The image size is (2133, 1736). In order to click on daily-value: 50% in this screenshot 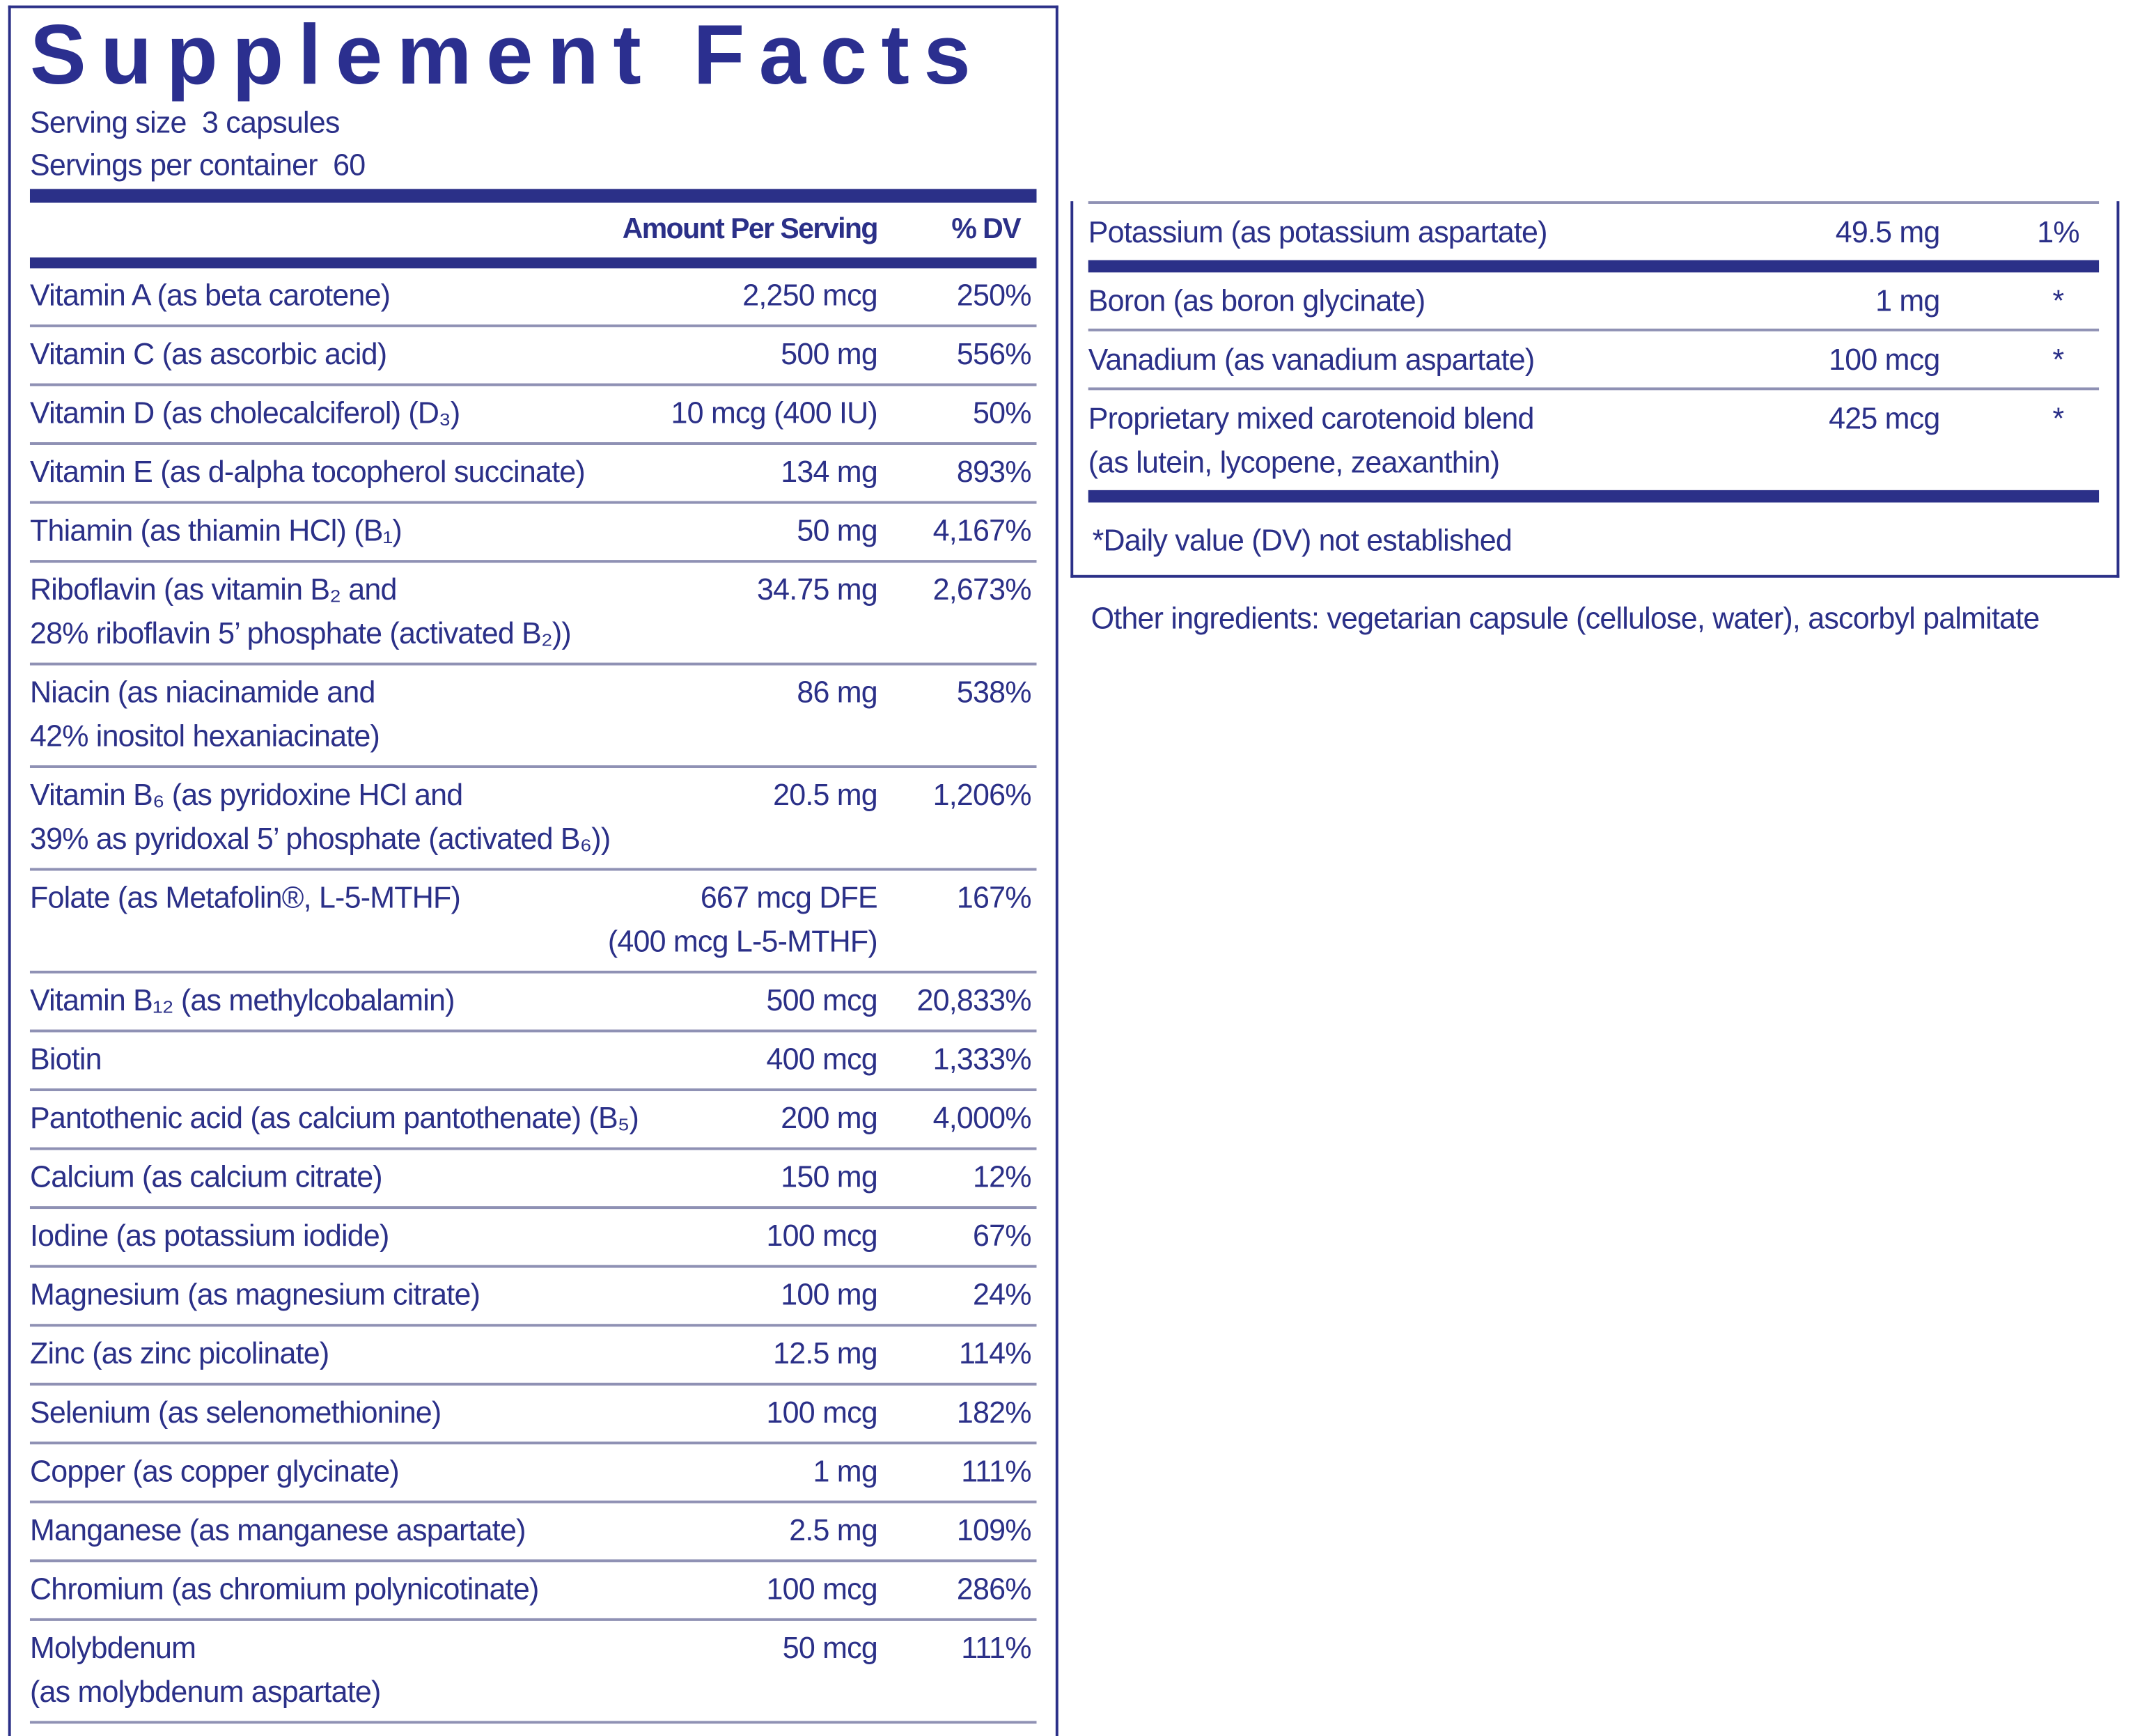, I will do `click(957, 413)`.